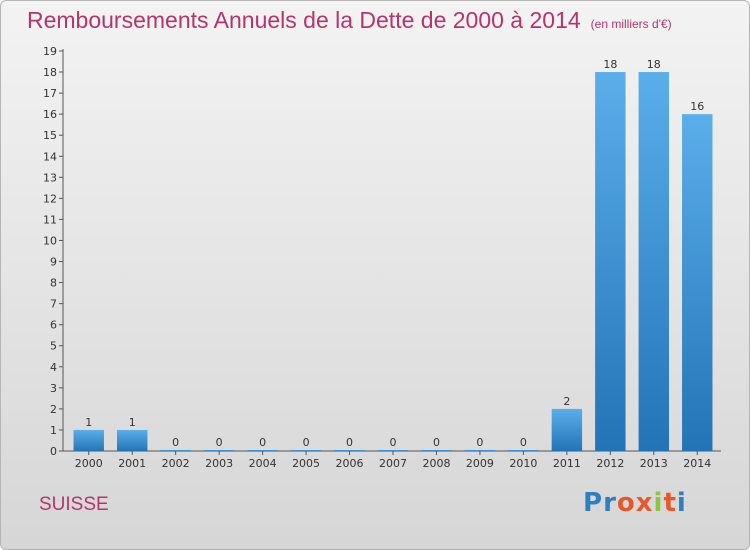  I want to click on y-tick-label: 16, so click(50, 114).